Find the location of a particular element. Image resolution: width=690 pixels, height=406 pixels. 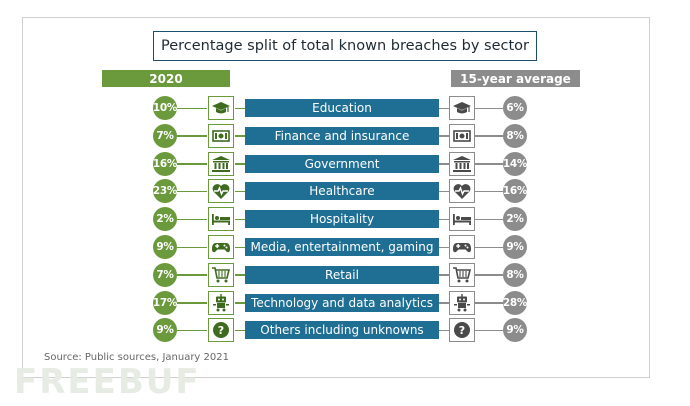

sector-row: 10% Education 6% is located at coordinates (345, 108).